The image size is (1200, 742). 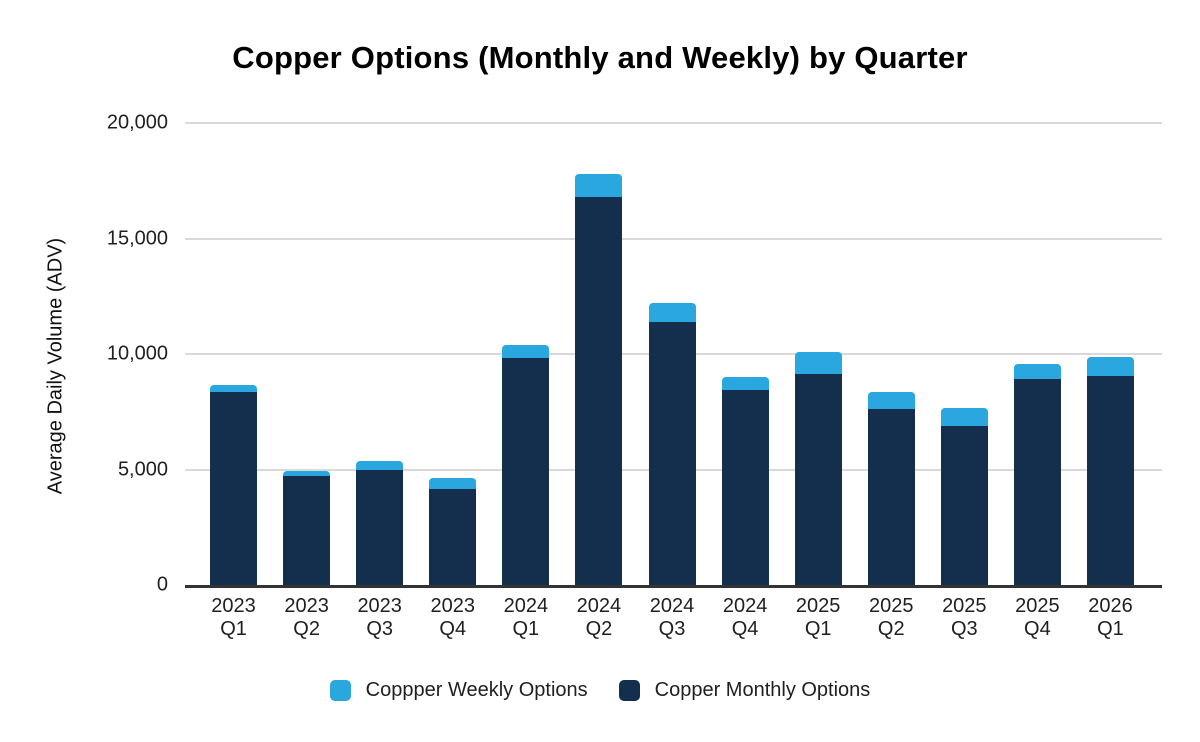 I want to click on x-tick-label: 2023 Q3, so click(x=379, y=618).